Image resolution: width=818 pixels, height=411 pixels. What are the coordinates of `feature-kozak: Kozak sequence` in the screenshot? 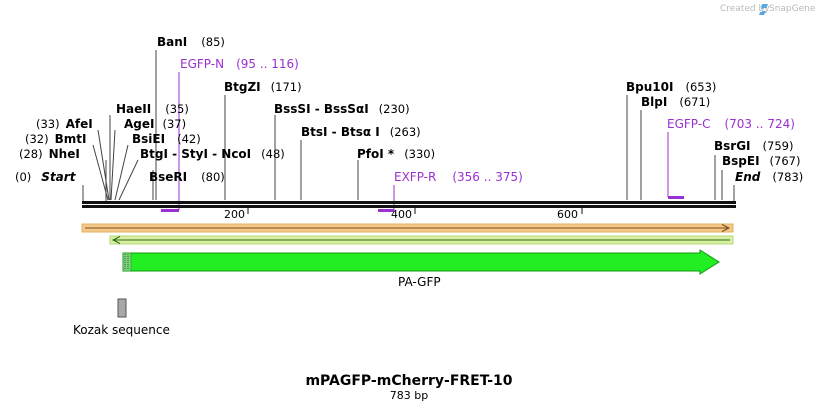 It's located at (121, 317).